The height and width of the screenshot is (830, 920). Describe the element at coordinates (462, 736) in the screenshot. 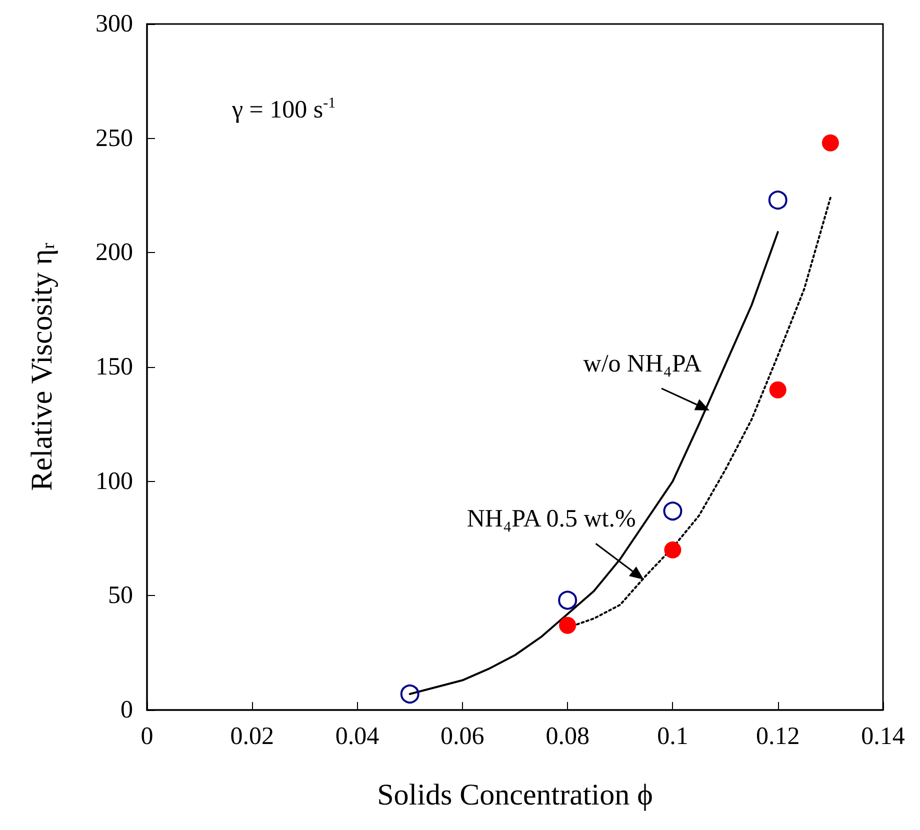

I see `x-tick-label: 0.06` at that location.